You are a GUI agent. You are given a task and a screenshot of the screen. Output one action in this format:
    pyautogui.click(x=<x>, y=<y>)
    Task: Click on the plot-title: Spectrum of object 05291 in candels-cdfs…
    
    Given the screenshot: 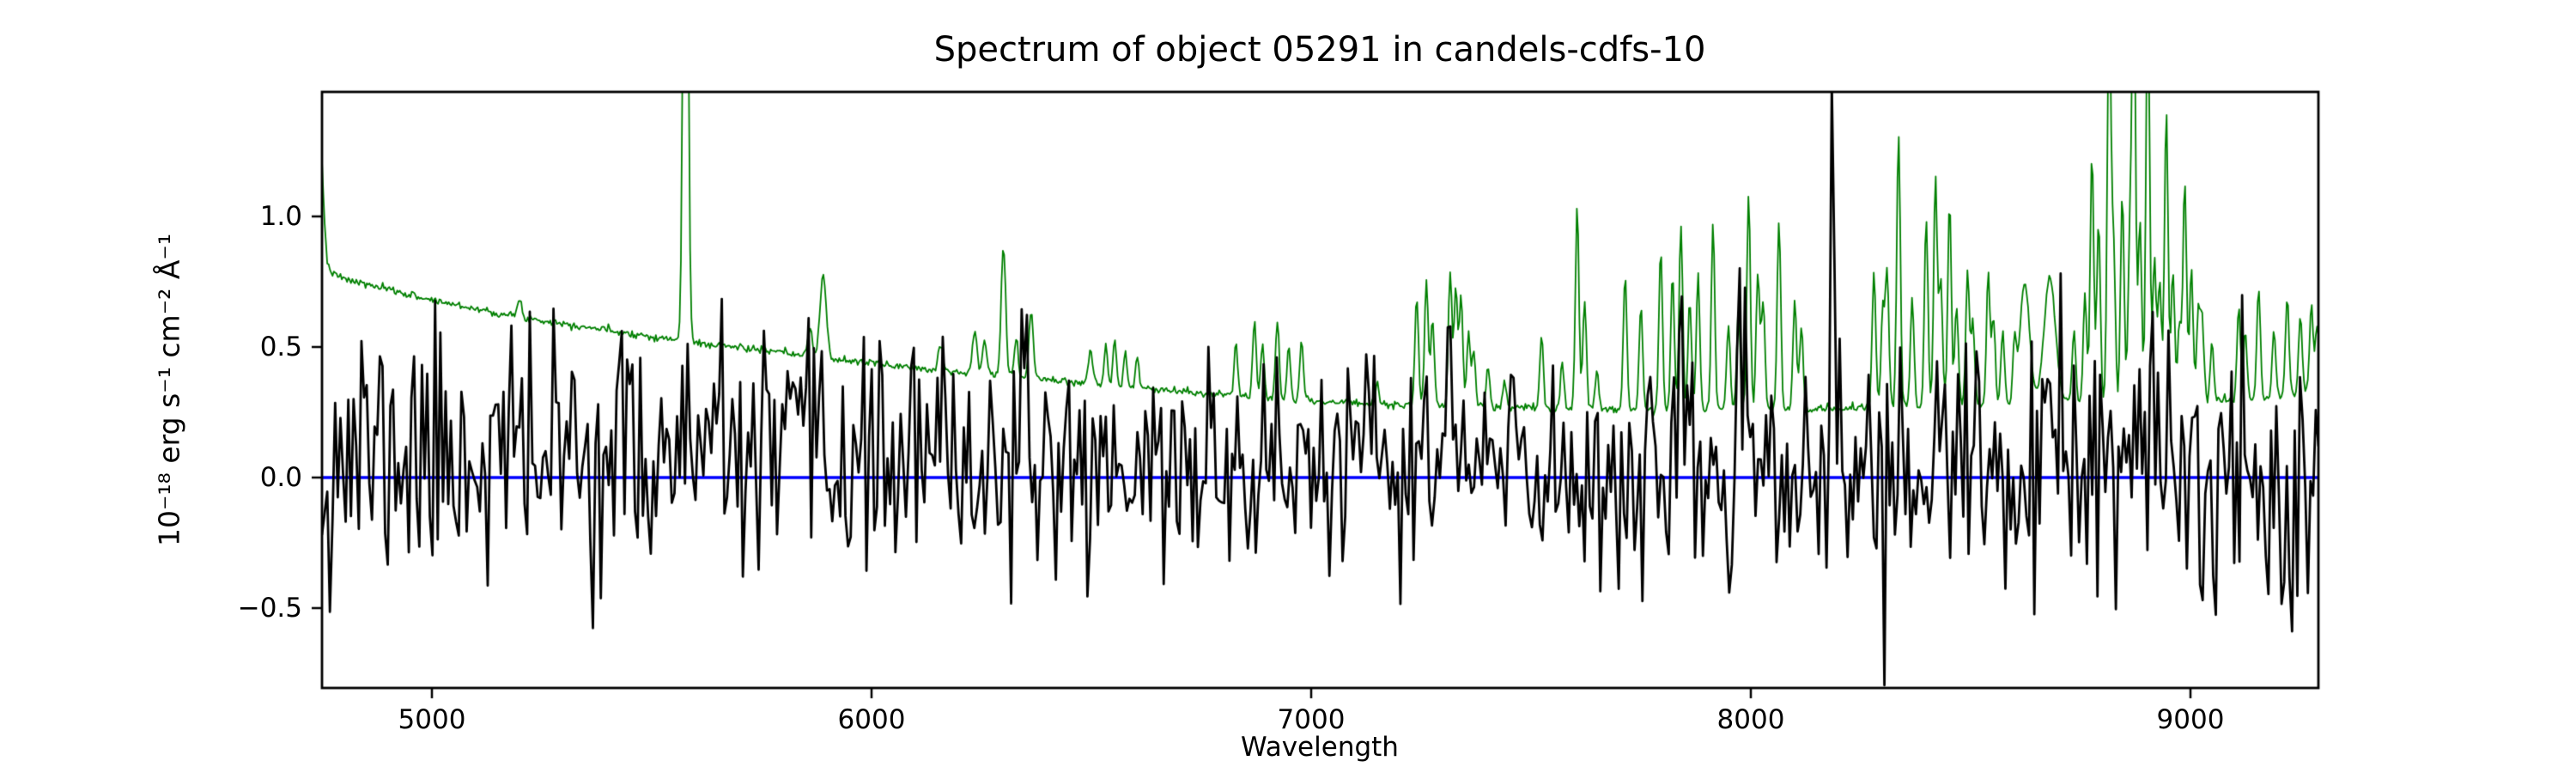 What is the action you would take?
    pyautogui.click(x=1319, y=50)
    